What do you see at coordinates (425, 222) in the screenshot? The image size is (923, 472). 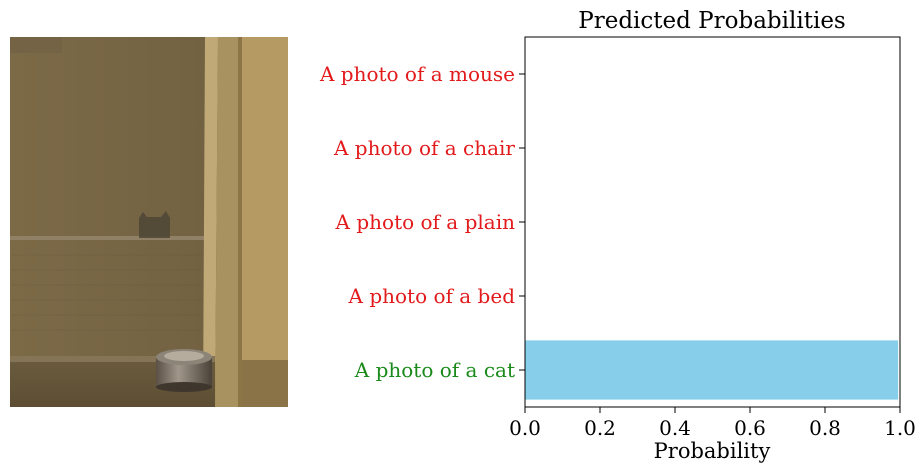 I see `category-label: A photo of a plain` at bounding box center [425, 222].